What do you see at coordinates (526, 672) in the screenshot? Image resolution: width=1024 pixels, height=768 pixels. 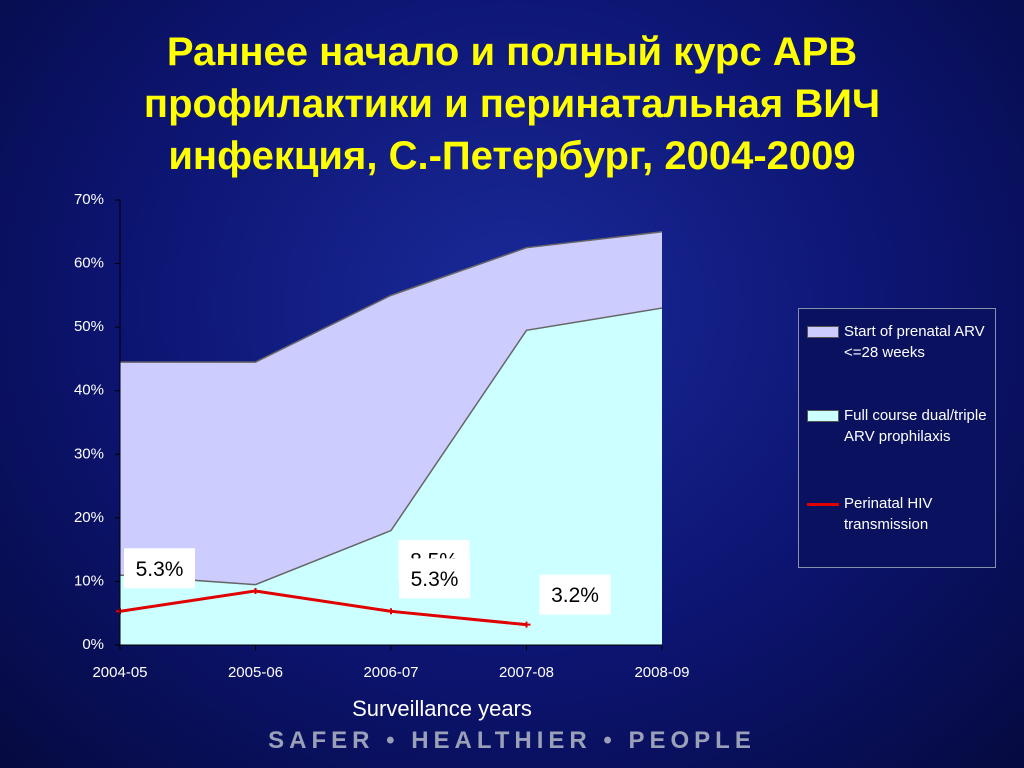 I see `x-tick-label: 2007-08` at bounding box center [526, 672].